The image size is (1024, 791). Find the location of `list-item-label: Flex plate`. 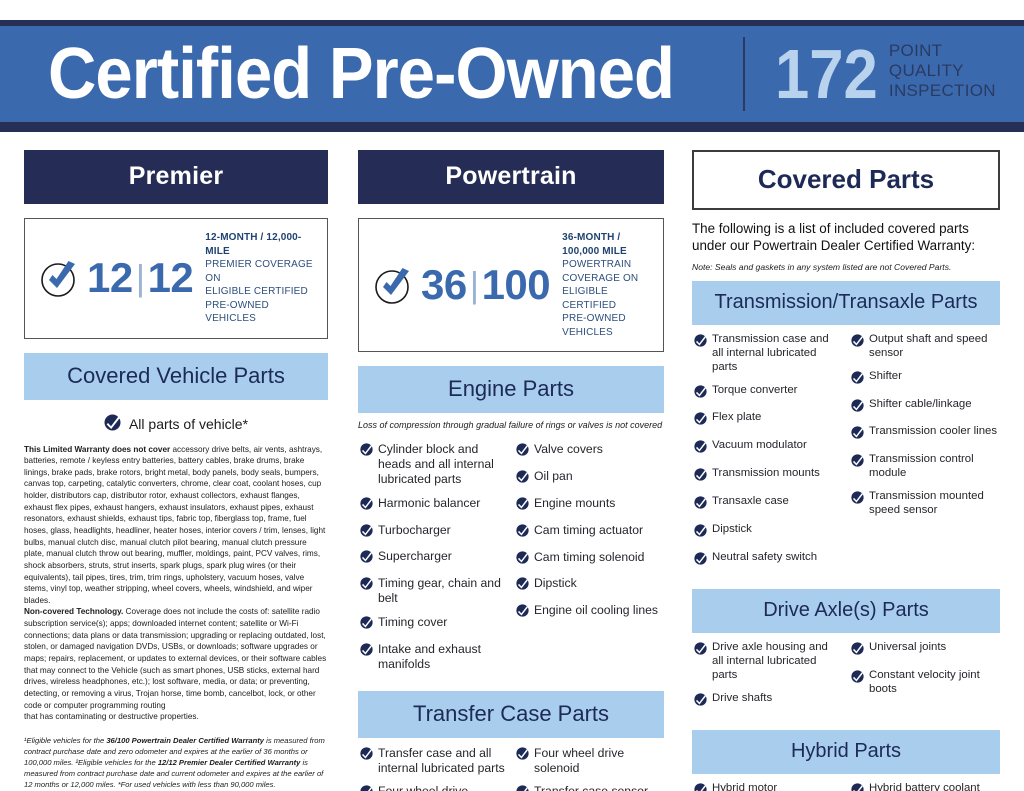

list-item-label: Flex plate is located at coordinates (737, 417).